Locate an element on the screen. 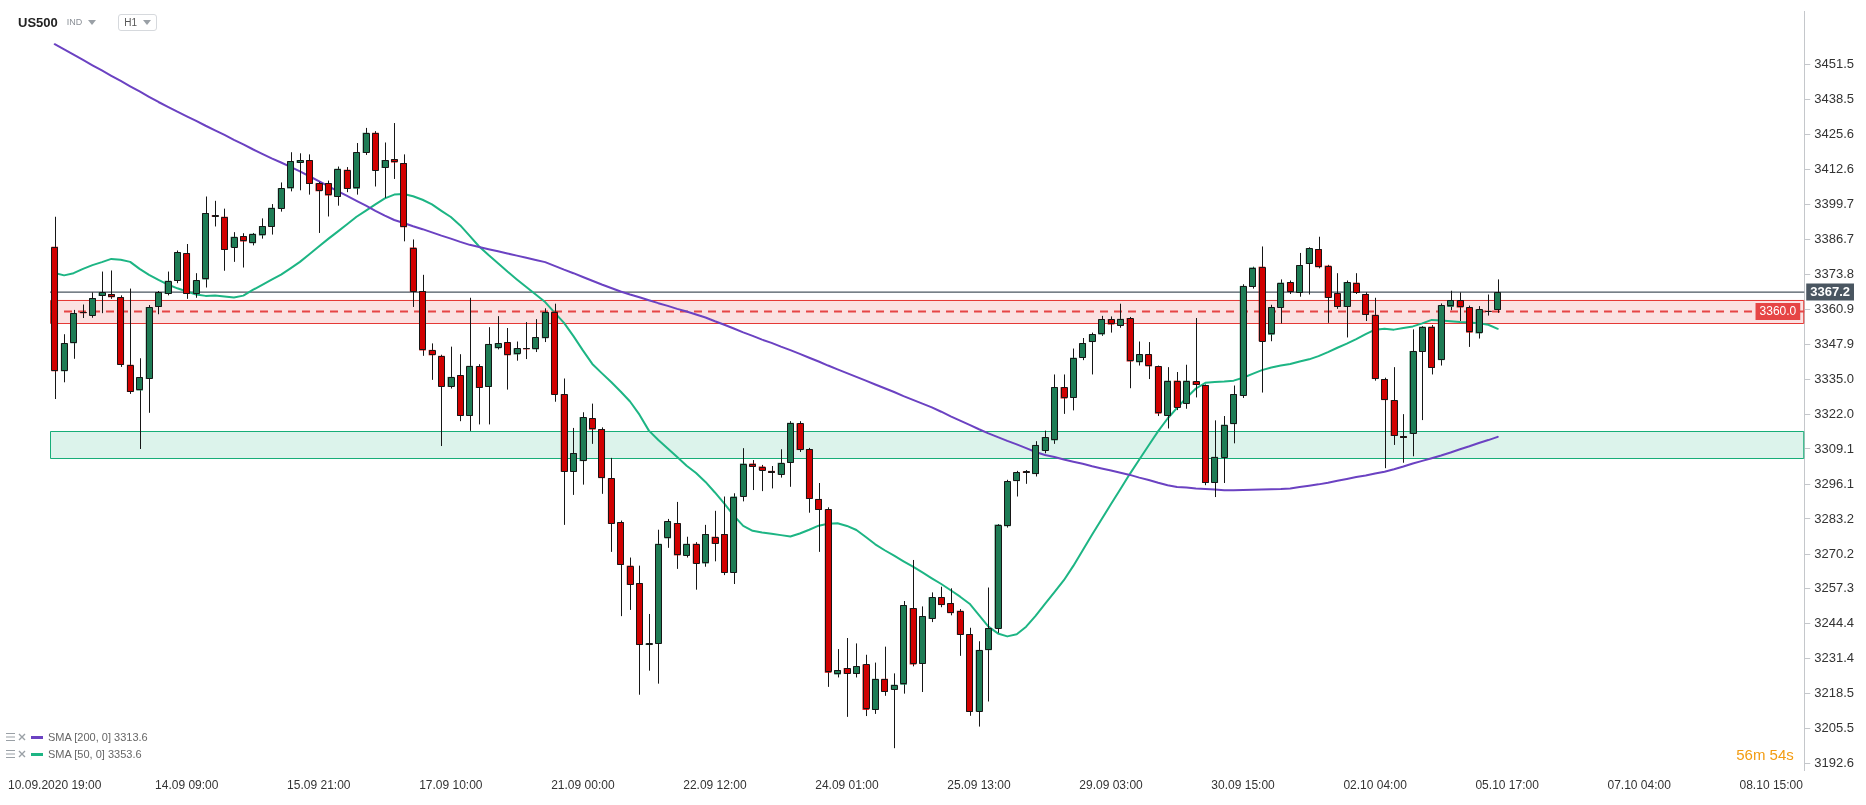 The height and width of the screenshot is (805, 1866). y-tick-label: 3205.5 is located at coordinates (1834, 728).